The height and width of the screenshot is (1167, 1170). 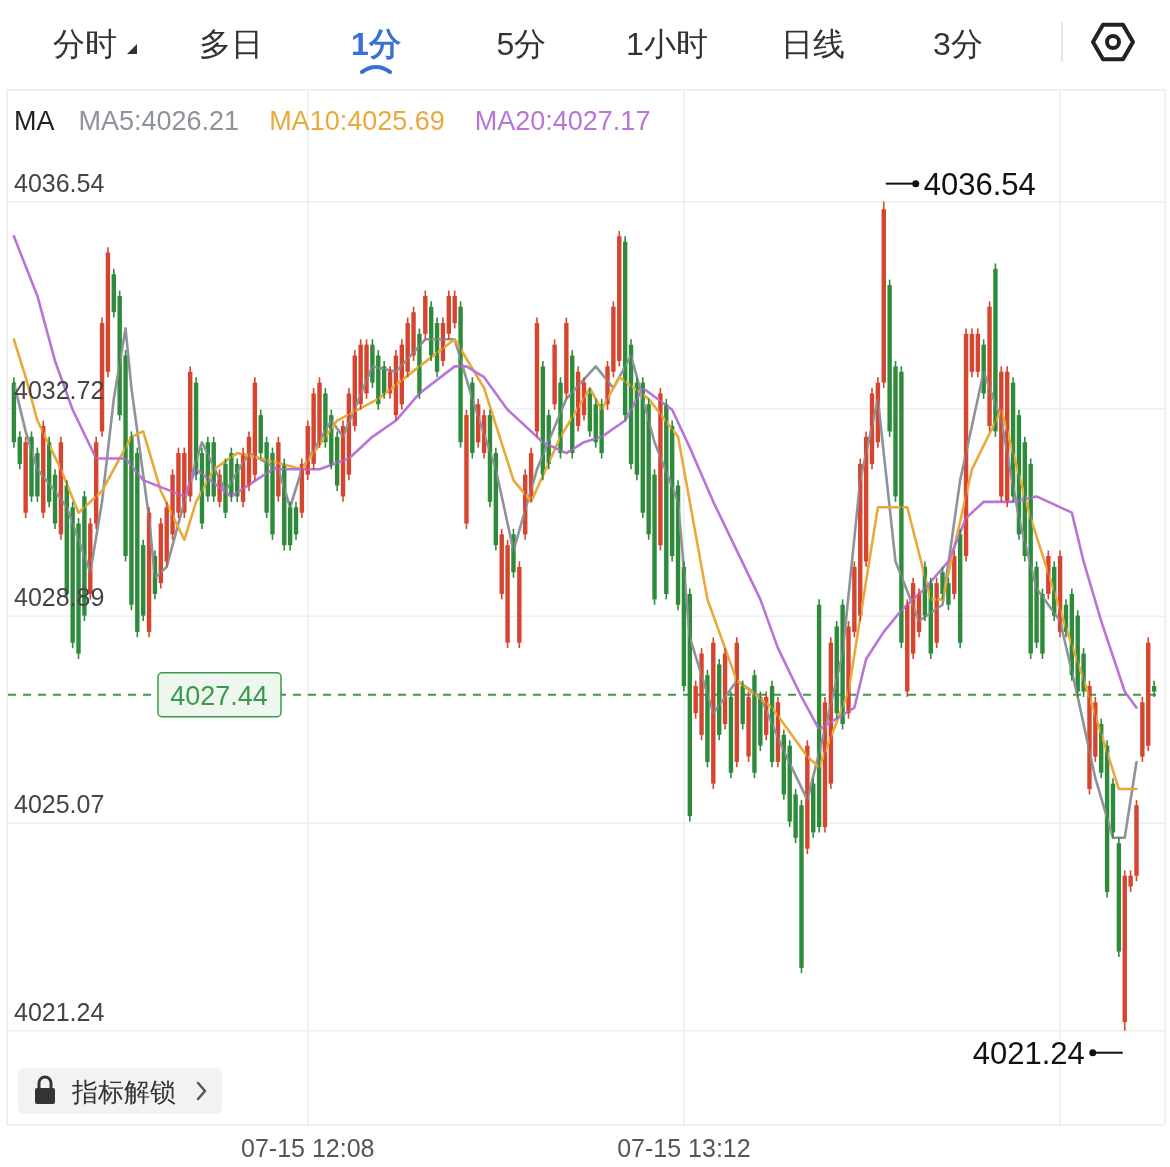 I want to click on text: 多日, so click(x=230, y=44).